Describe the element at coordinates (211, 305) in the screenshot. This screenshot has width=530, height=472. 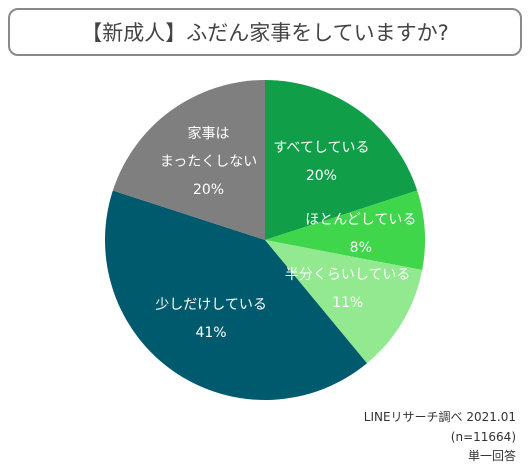
I see `category-label: 少しだけしている` at that location.